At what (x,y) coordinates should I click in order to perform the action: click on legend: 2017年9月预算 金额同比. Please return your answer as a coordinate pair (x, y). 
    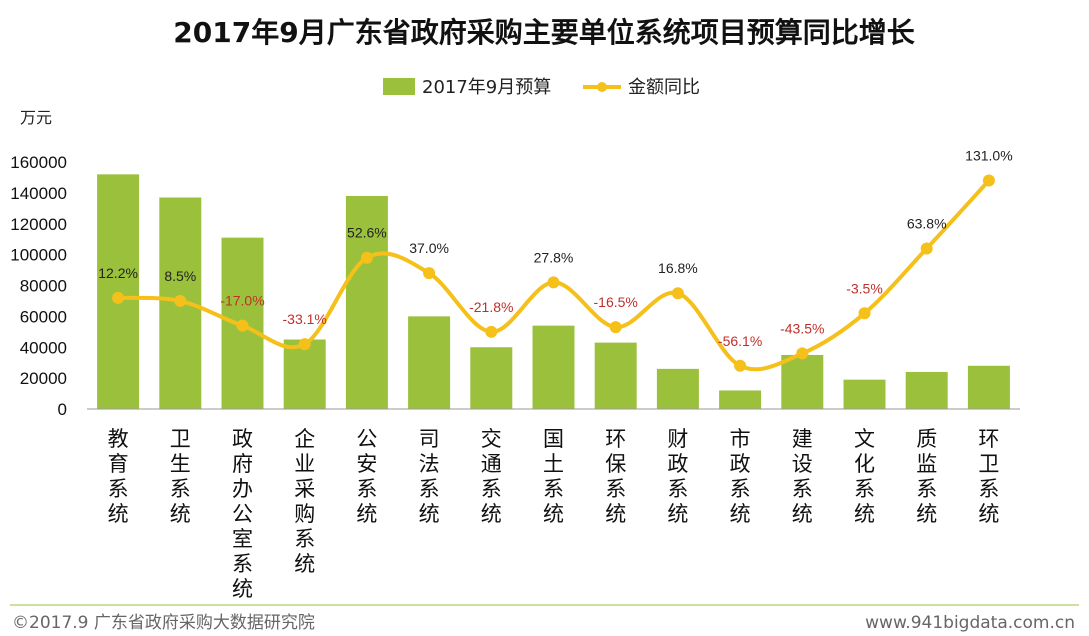
    Looking at the image, I should click on (541, 87).